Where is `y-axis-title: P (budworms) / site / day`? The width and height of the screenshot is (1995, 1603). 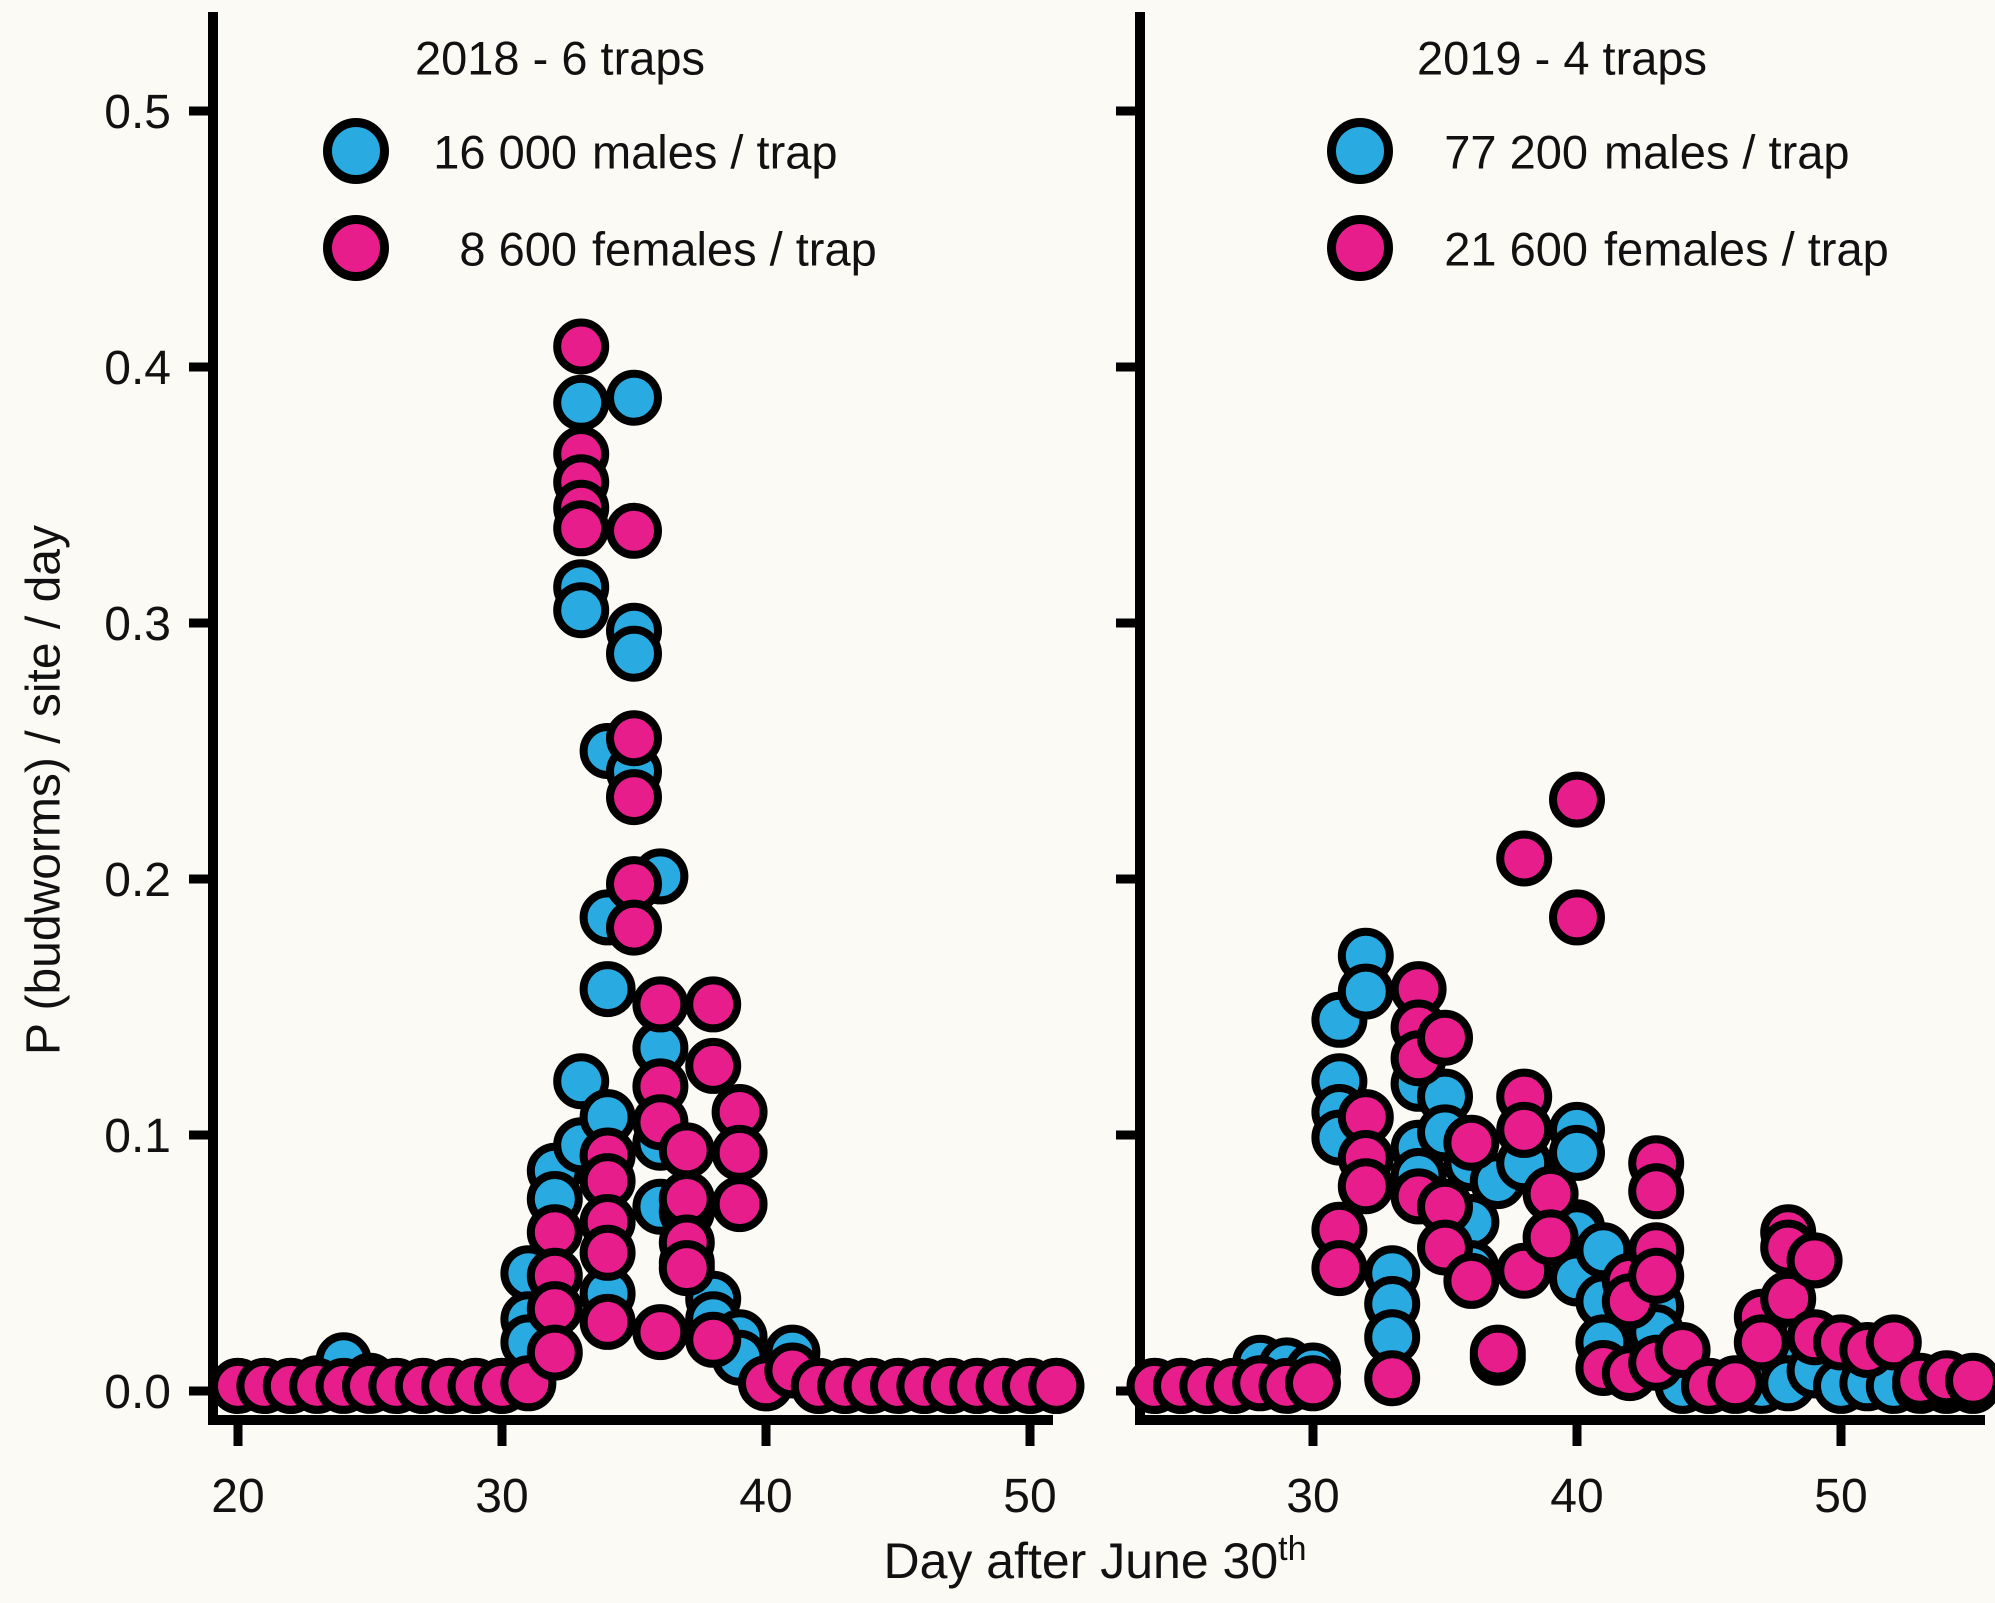 y-axis-title: P (budworms) / site / day is located at coordinates (44, 790).